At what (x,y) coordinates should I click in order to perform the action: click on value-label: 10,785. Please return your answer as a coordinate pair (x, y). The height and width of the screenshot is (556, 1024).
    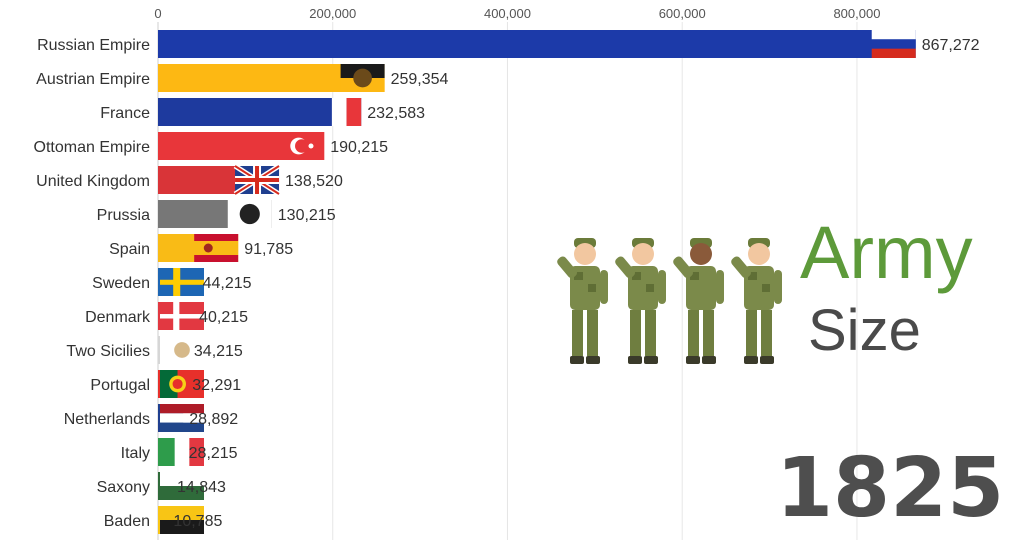
    Looking at the image, I should click on (197, 521).